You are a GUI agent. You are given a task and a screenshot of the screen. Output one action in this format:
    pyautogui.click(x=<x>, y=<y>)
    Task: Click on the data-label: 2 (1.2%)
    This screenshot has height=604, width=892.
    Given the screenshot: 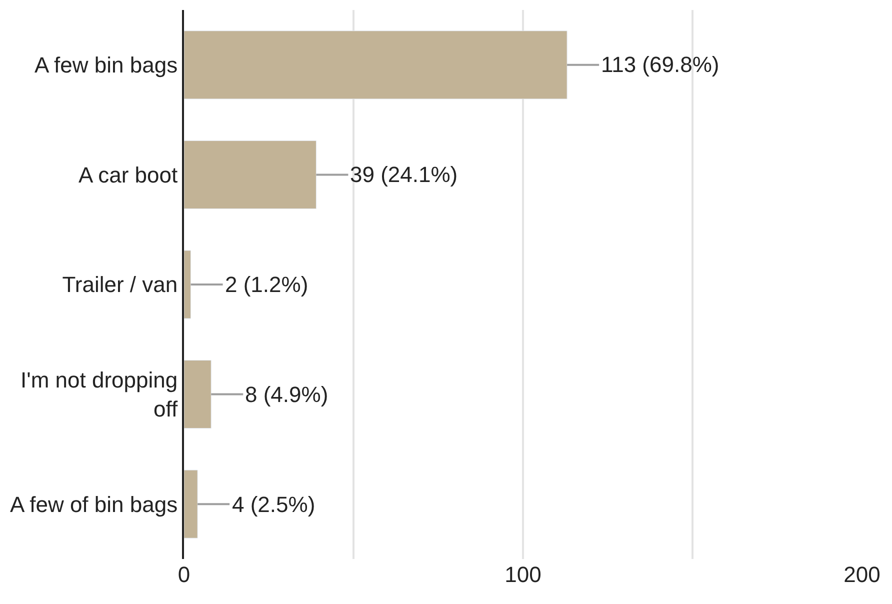 What is the action you would take?
    pyautogui.click(x=266, y=284)
    